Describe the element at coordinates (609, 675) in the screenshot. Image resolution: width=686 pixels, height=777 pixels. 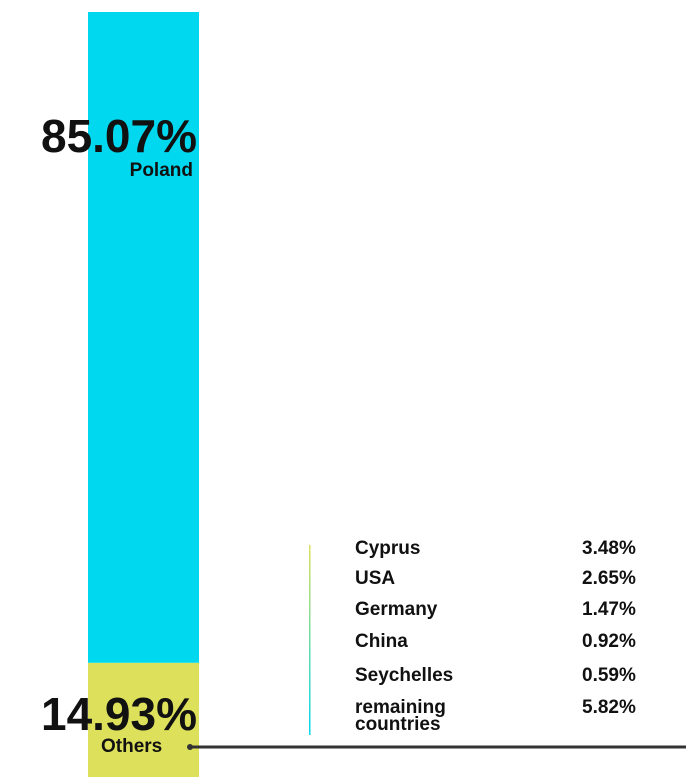
I see `share: 0.59%` at that location.